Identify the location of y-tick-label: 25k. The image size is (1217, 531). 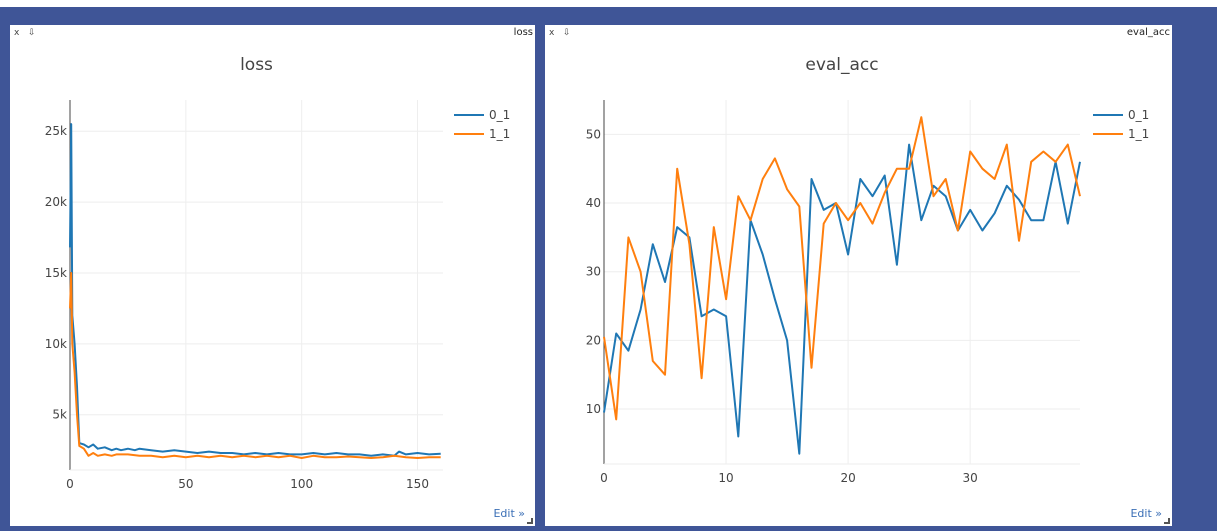
(56, 131).